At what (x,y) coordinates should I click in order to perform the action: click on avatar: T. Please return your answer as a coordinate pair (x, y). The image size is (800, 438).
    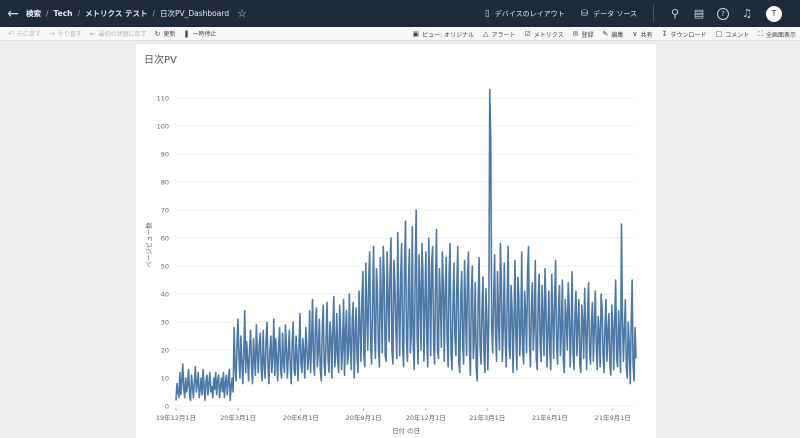
    Looking at the image, I should click on (774, 13).